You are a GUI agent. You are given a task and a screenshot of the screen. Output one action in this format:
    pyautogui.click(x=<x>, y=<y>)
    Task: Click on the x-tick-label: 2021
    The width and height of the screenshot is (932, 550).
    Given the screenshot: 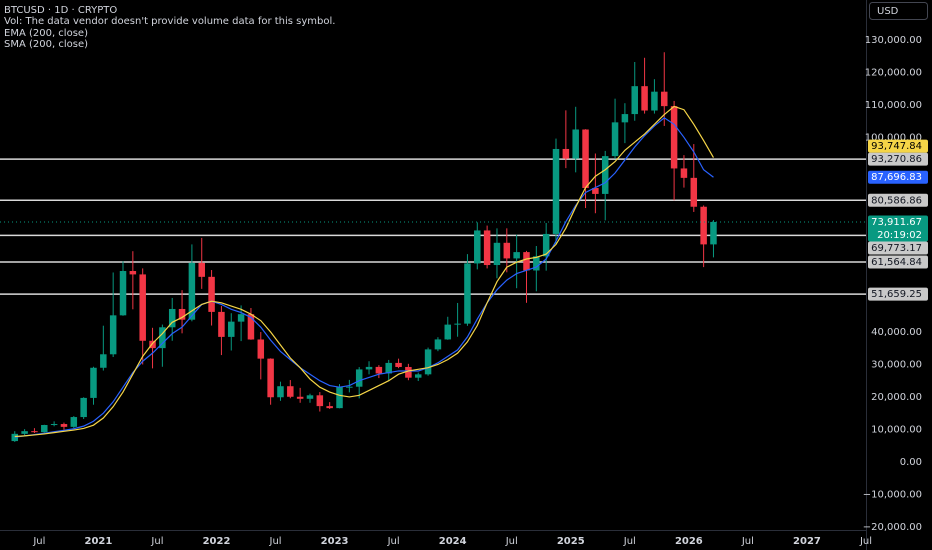 What is the action you would take?
    pyautogui.click(x=98, y=541)
    